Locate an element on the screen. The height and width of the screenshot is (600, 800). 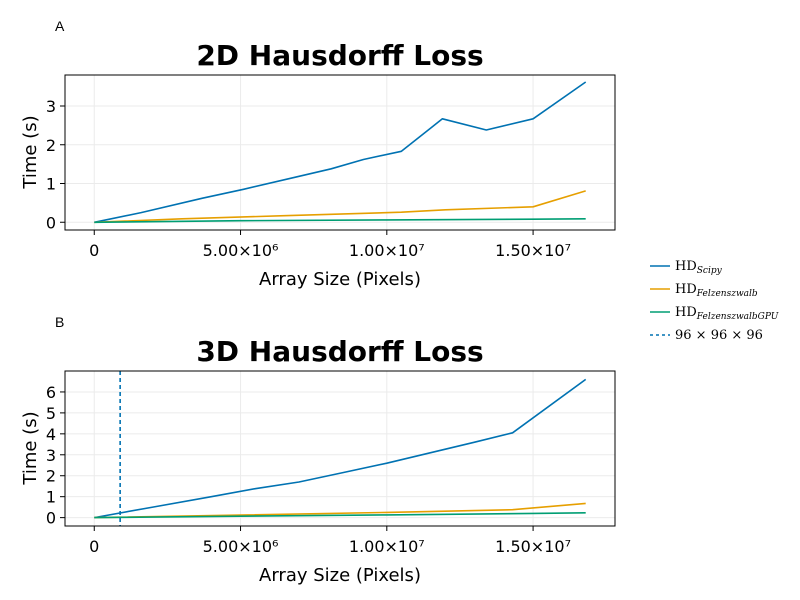
panel-label-b: B is located at coordinates (59, 322).